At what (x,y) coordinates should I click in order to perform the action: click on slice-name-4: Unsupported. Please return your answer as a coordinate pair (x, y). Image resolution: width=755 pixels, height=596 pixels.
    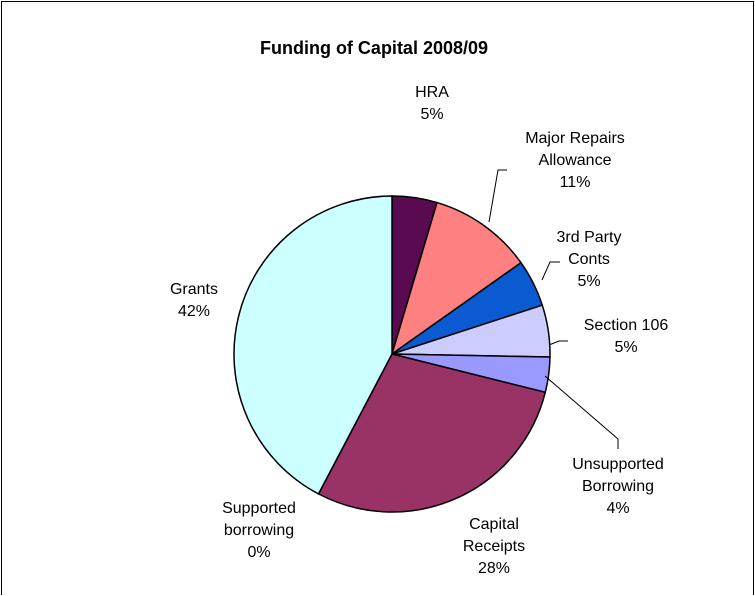
    Looking at the image, I should click on (618, 464).